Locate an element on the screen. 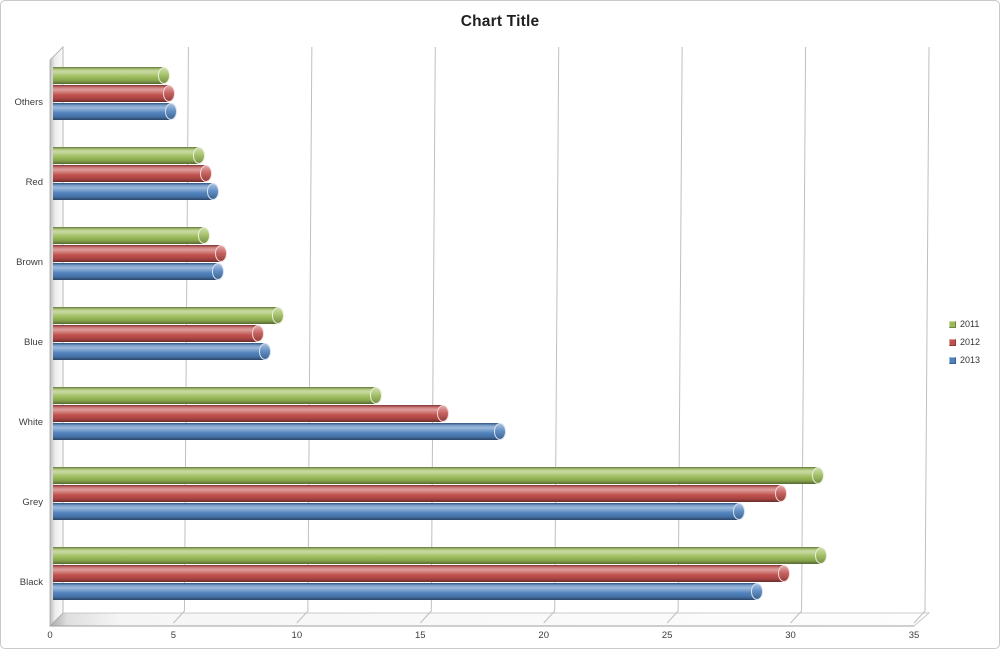 This screenshot has height=649, width=1000. legend-entry-2013: 2013 is located at coordinates (974, 360).